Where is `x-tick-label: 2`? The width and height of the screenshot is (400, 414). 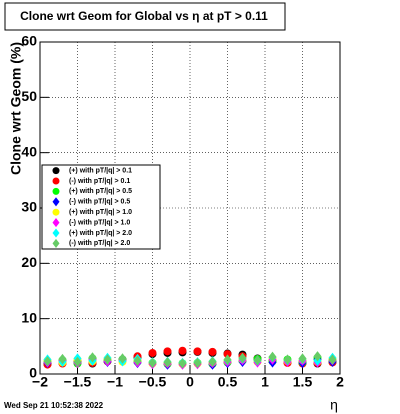
x-tick-label: 2 is located at coordinates (340, 382).